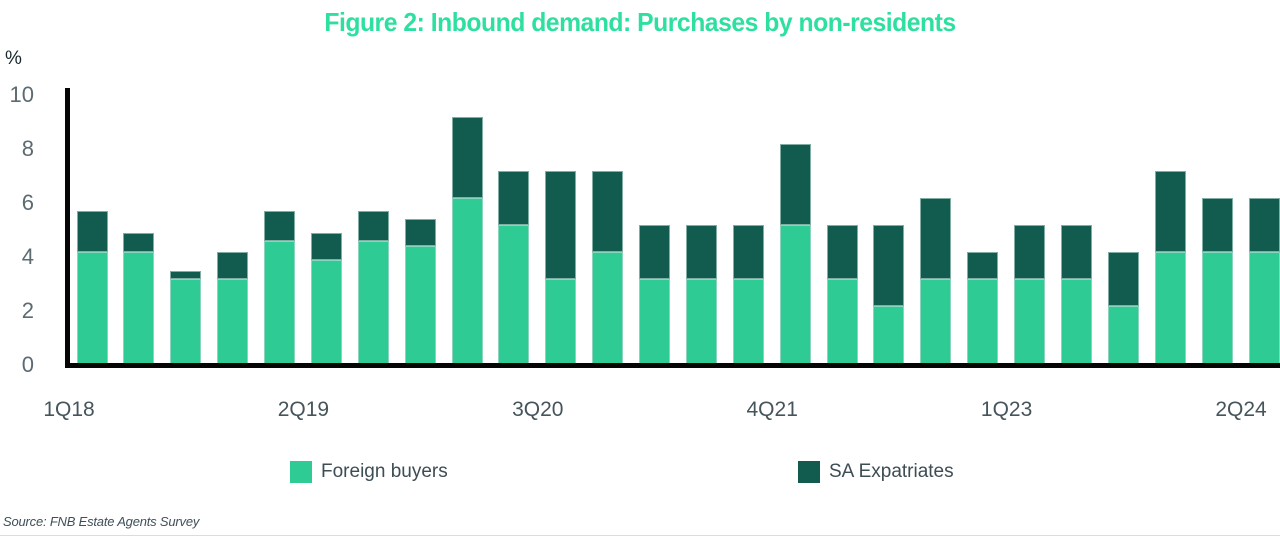 This screenshot has width=1280, height=536. What do you see at coordinates (27, 310) in the screenshot?
I see `y-tick-2: 2` at bounding box center [27, 310].